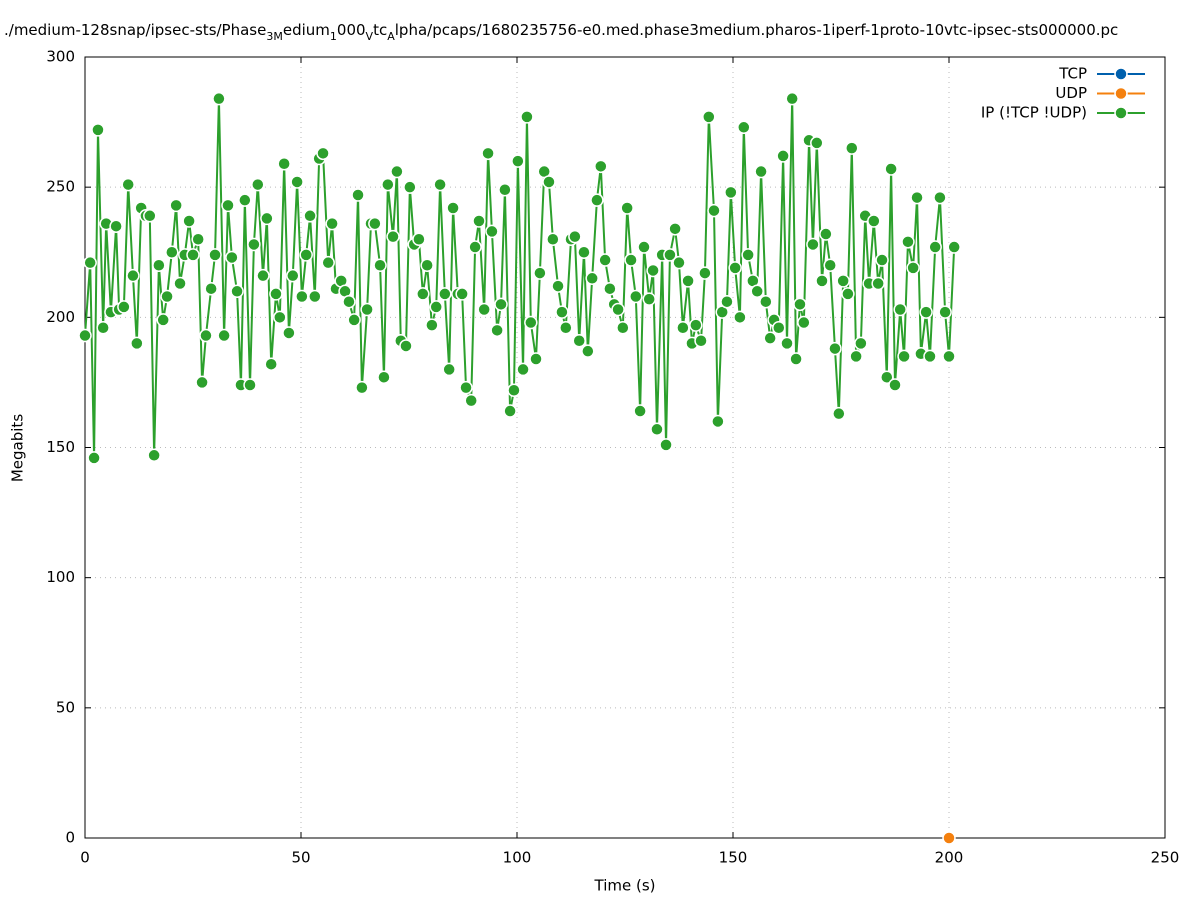 The image size is (1197, 900). Describe the element at coordinates (60, 577) in the screenshot. I see `y-tick-label: 100` at that location.